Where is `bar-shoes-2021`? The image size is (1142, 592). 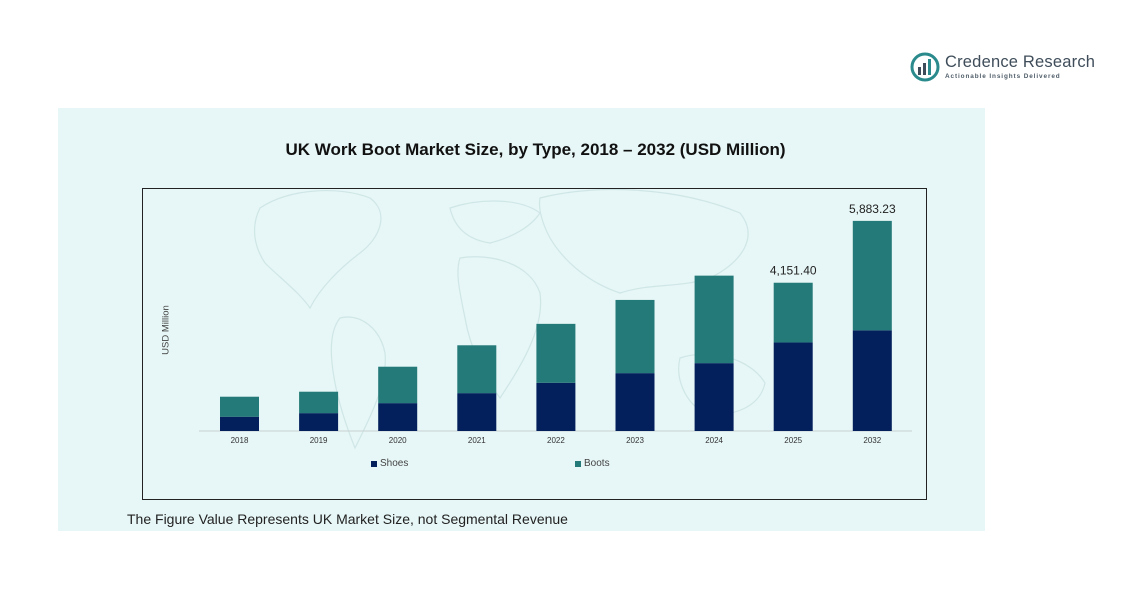
bar-shoes-2021 is located at coordinates (477, 412).